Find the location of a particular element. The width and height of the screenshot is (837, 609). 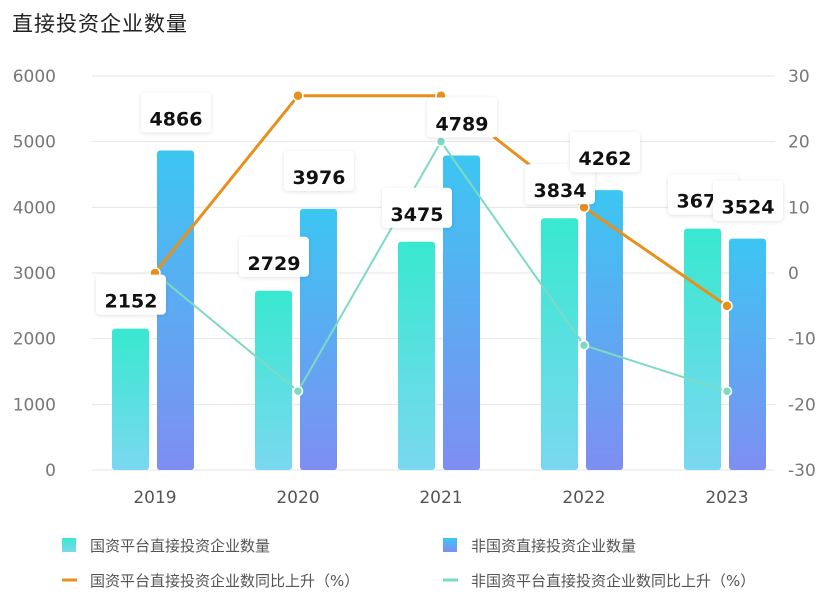

label-2019-state: 2152 is located at coordinates (131, 302).